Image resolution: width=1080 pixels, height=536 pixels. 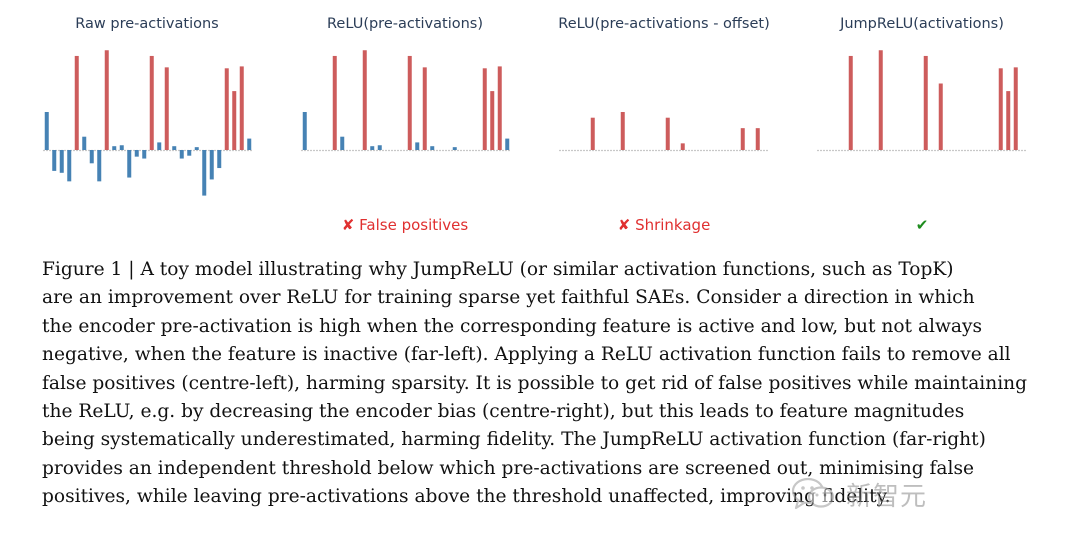 What do you see at coordinates (922, 24) in the screenshot?
I see `panel-title-jumprelu: JumpReLU(activations)` at bounding box center [922, 24].